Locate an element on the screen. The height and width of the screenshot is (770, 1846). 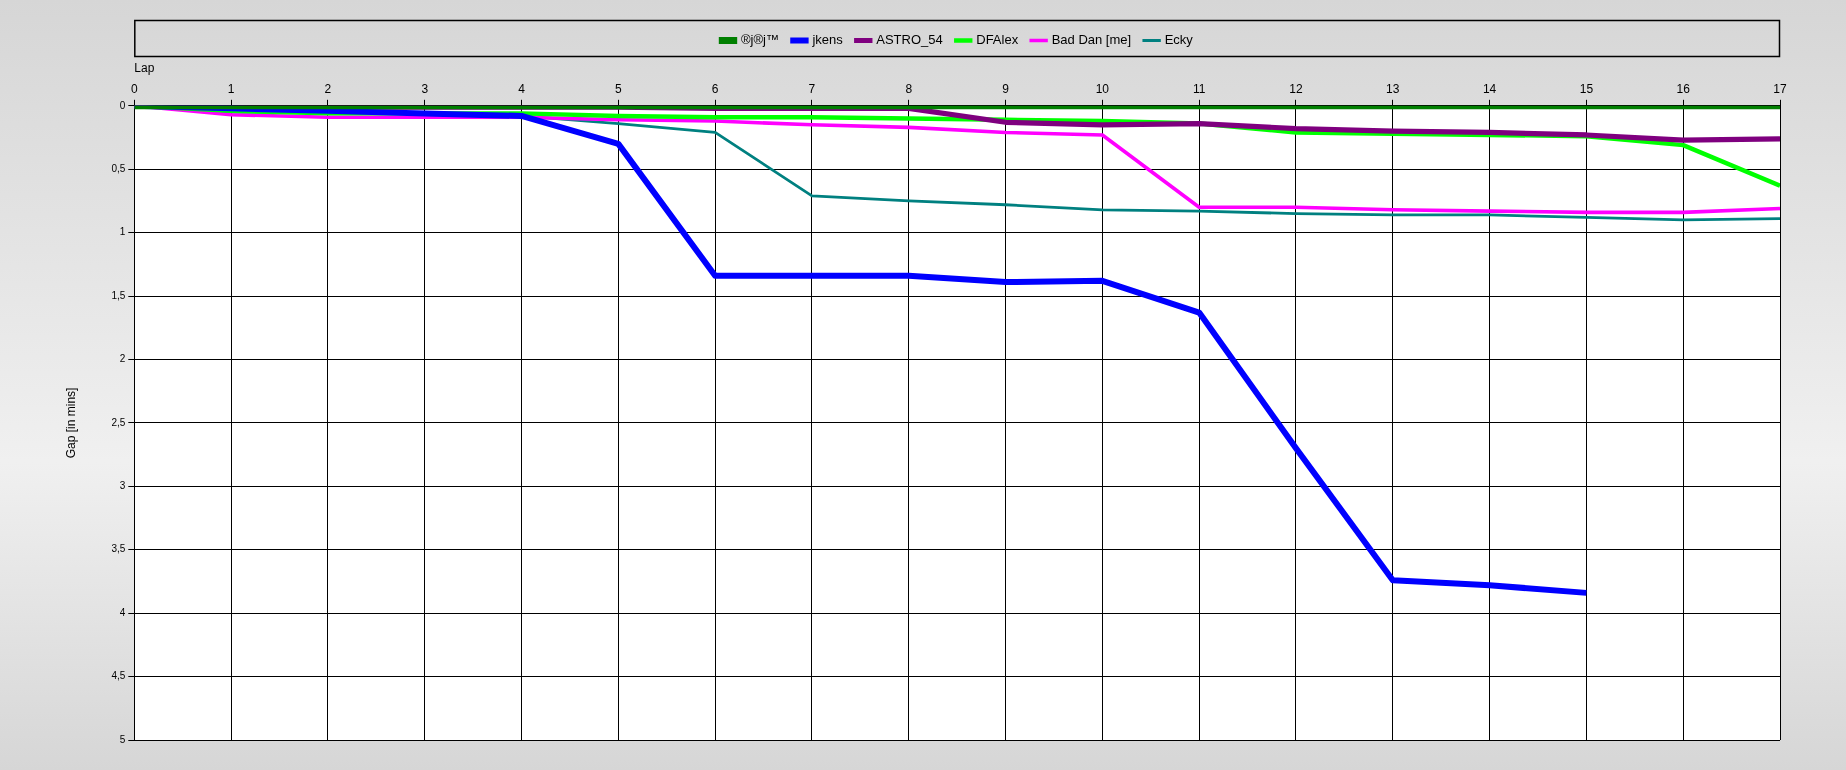
y-axis-title: Gap [in mins] is located at coordinates (70, 423).